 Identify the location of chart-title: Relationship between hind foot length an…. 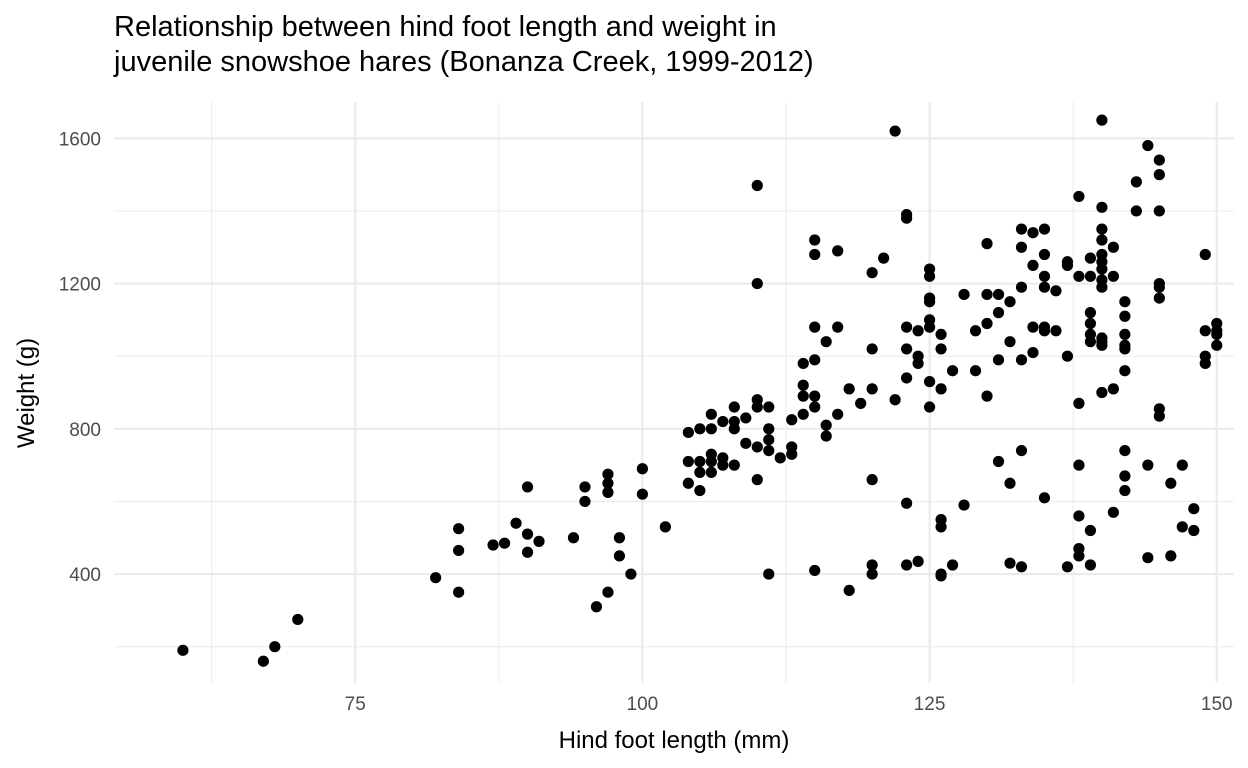
(464, 44).